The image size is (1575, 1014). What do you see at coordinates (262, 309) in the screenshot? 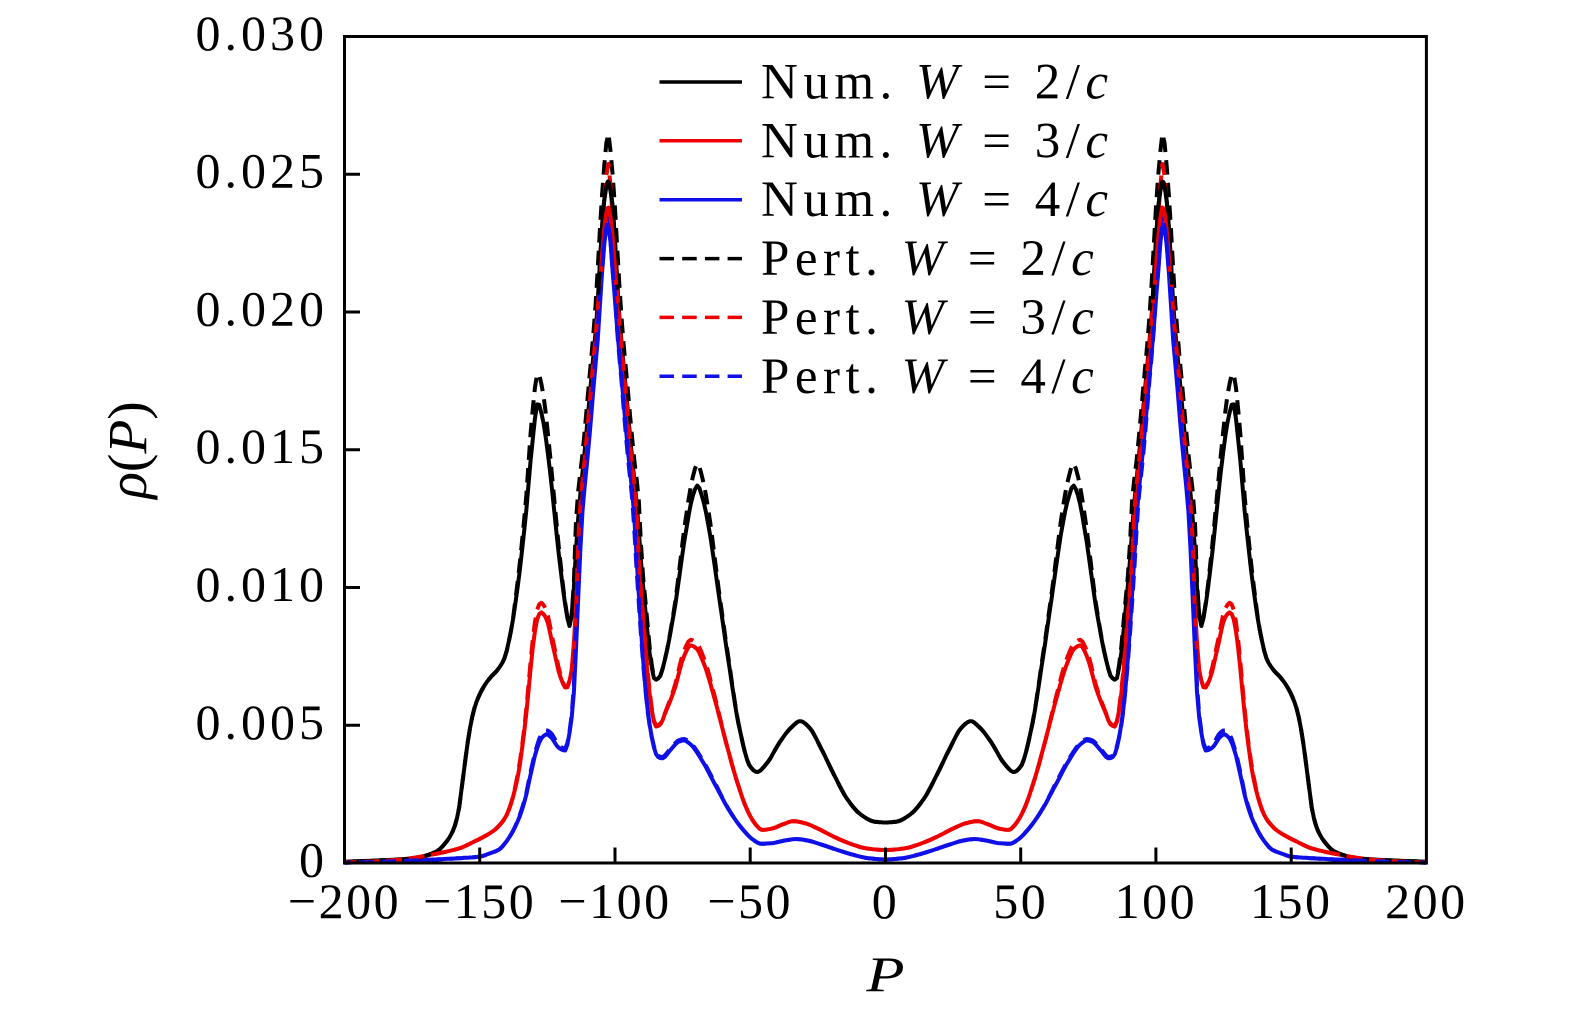
I see `svg-text: 0.020` at bounding box center [262, 309].